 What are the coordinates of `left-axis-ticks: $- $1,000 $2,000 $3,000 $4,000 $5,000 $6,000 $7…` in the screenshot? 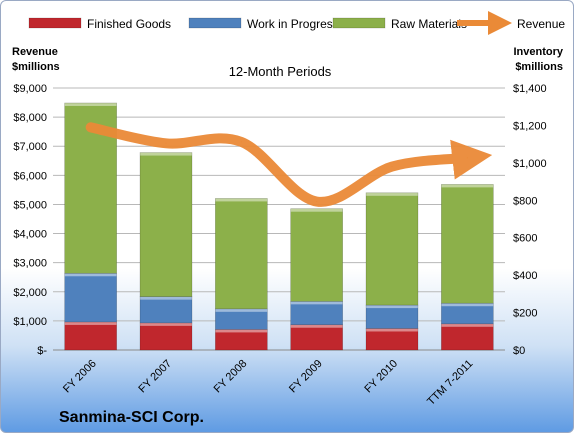 It's located at (30, 220).